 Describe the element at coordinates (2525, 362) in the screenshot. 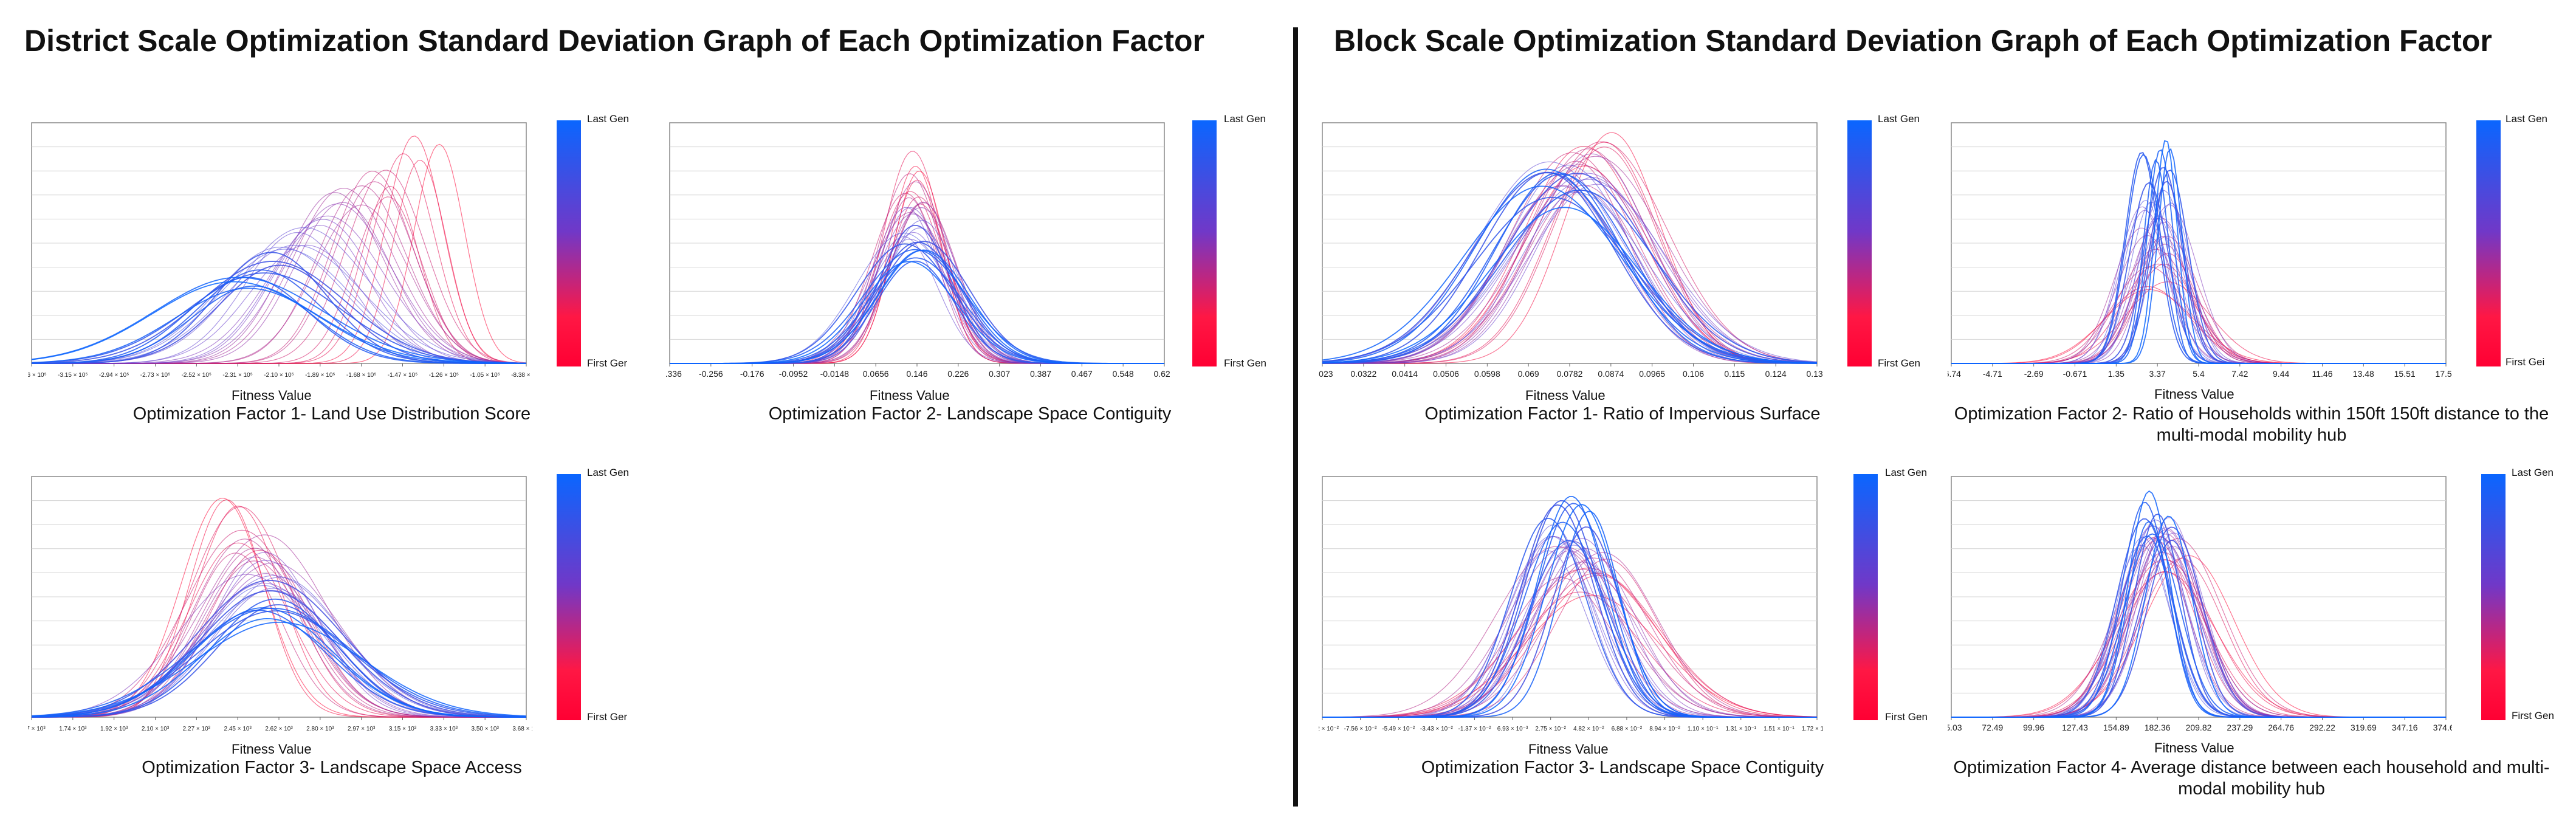

I see `colorbar-bottom-label: First Gei` at that location.